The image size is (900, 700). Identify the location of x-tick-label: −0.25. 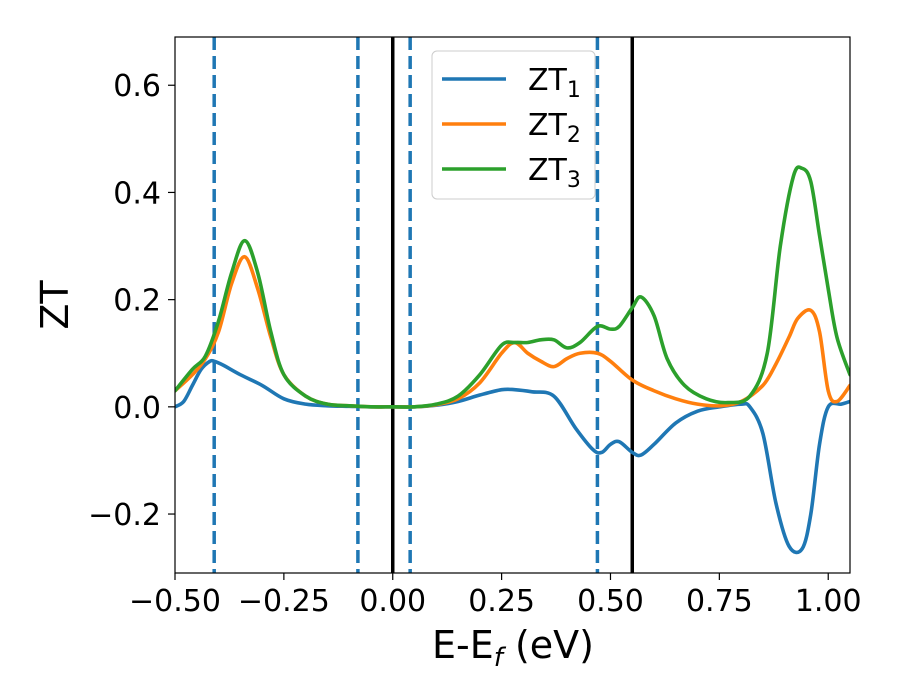
(284, 601).